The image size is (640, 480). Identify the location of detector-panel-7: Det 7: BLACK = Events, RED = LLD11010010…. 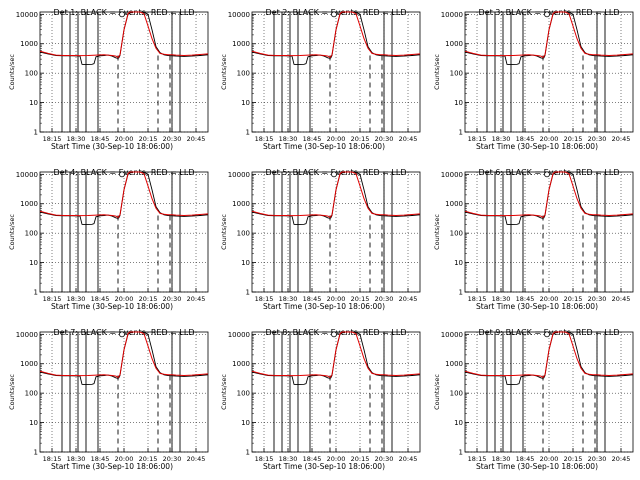
(108, 399).